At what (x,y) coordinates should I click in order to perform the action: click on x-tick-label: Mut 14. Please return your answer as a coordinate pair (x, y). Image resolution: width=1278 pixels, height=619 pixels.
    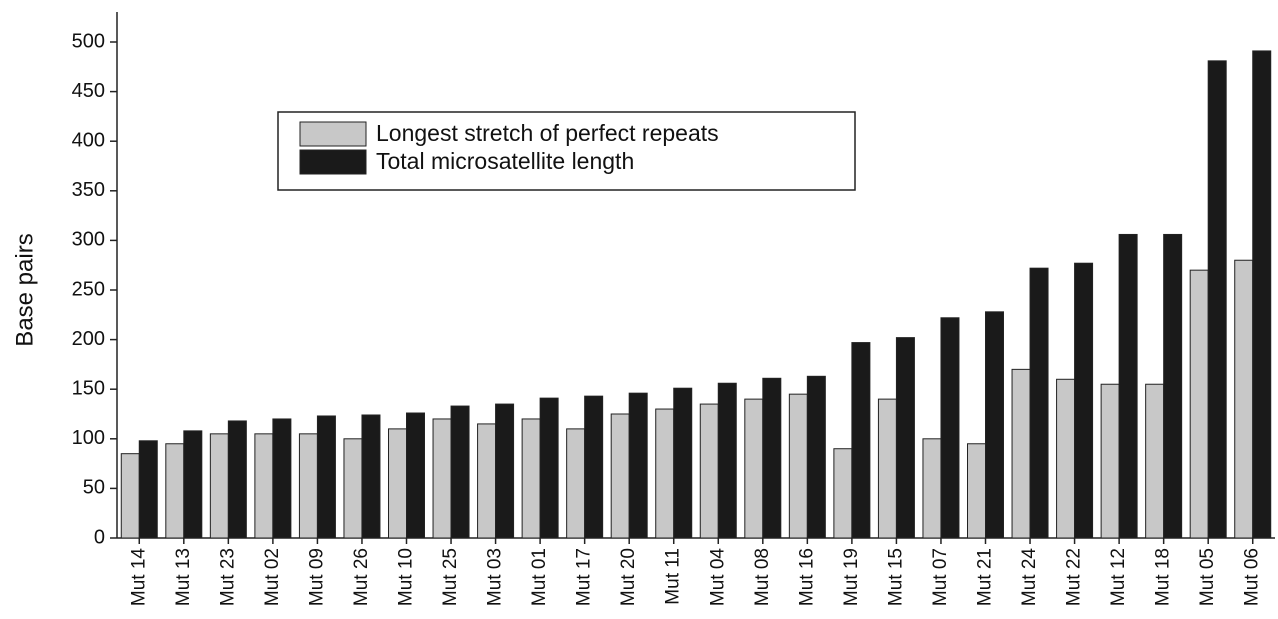
    Looking at the image, I should click on (138, 577).